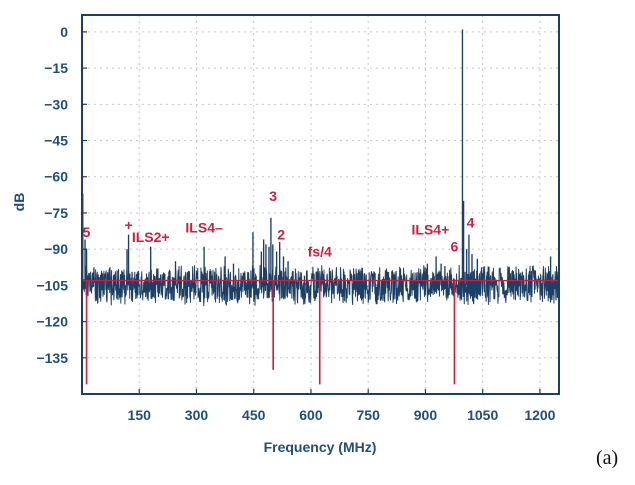 Image resolution: width=635 pixels, height=485 pixels. What do you see at coordinates (320, 251) in the screenshot?
I see `annotation-label: fs/4` at bounding box center [320, 251].